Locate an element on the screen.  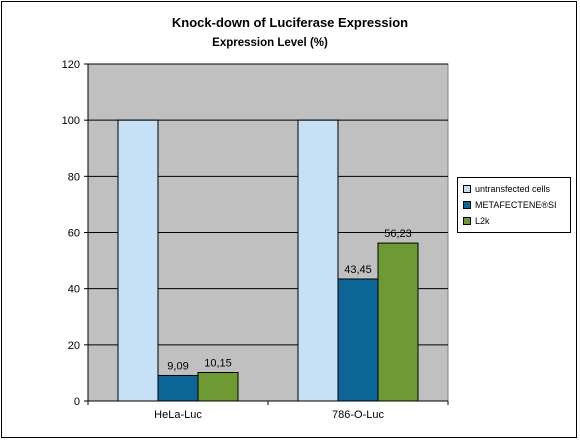
legend-label-l2k: L2k is located at coordinates (482, 221).